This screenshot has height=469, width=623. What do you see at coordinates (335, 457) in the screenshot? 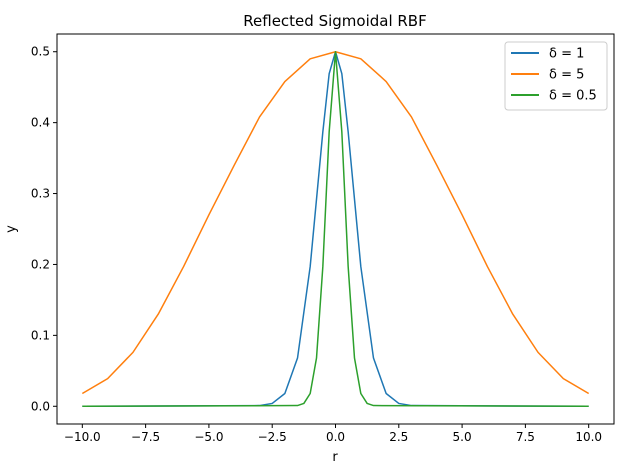
I see `x-axis-label: r` at bounding box center [335, 457].